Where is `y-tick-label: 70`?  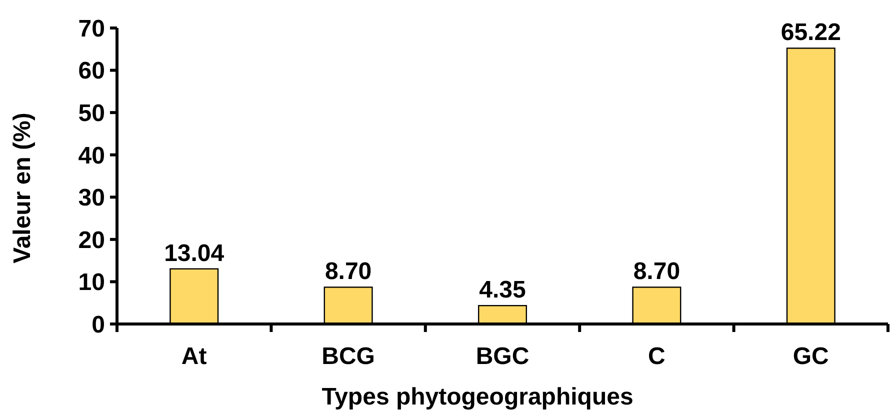
y-tick-label: 70 is located at coordinates (91, 28).